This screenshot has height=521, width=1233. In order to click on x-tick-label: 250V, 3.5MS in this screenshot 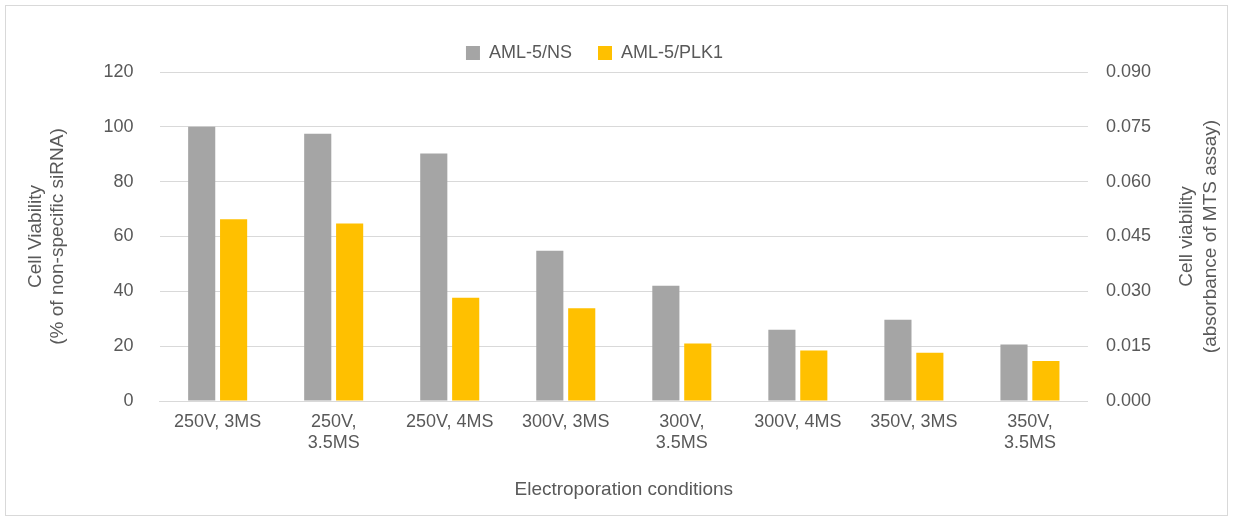, I will do `click(333, 431)`.